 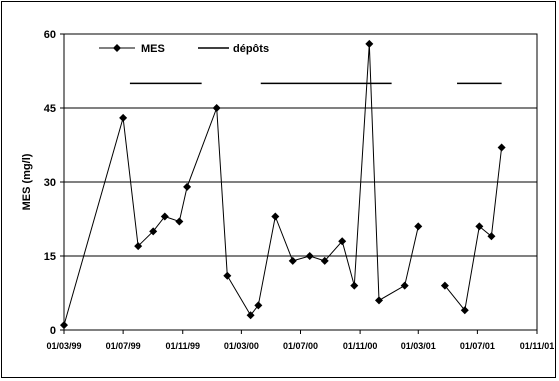 I want to click on x-tick-label: 01/11/99, so click(x=182, y=346).